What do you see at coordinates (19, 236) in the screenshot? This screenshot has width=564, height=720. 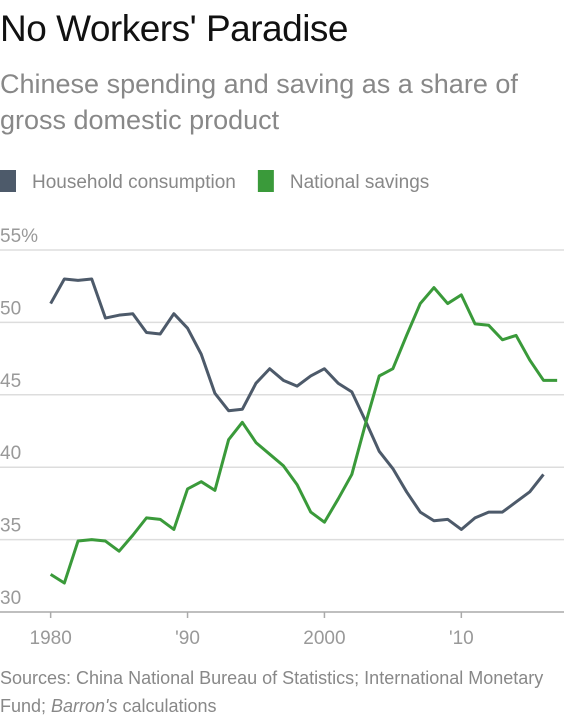 I see `y-tick-label: 55%` at bounding box center [19, 236].